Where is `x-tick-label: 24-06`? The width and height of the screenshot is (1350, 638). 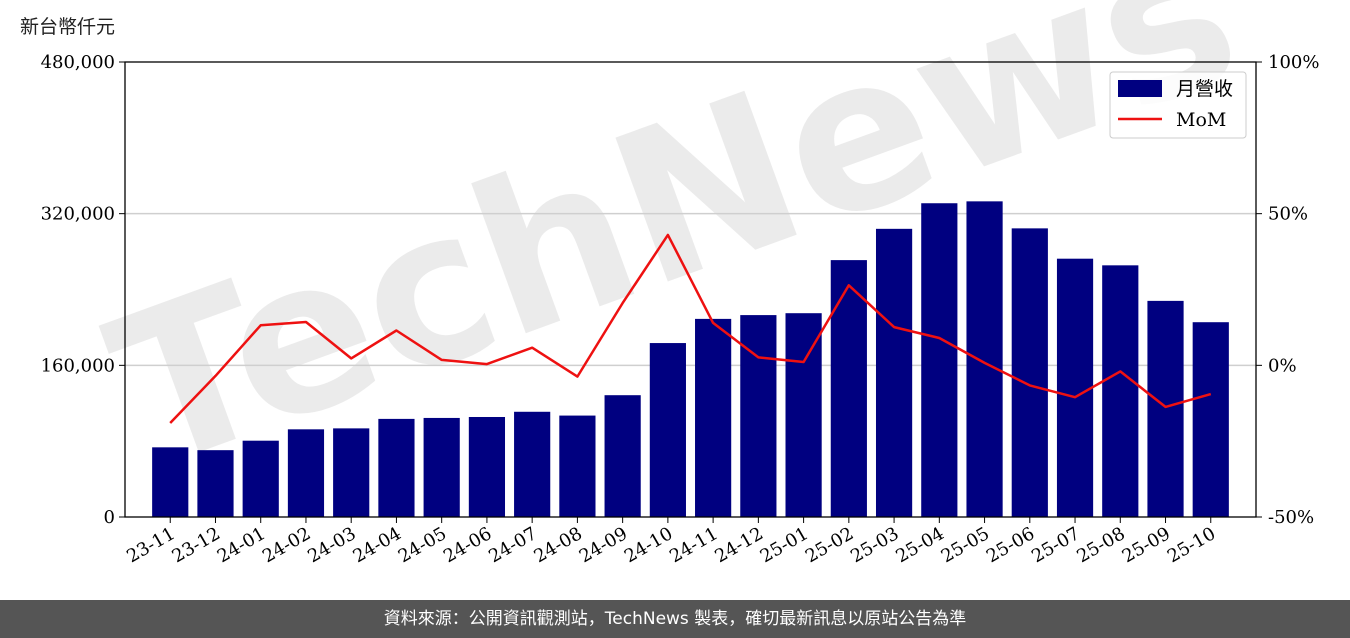
x-tick-label: 24-06 is located at coordinates (467, 545).